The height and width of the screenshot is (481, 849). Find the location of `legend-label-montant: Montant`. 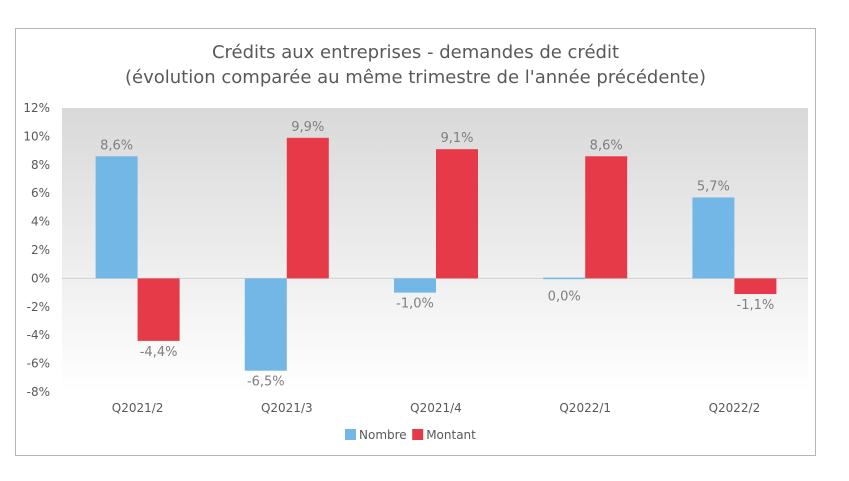

legend-label-montant: Montant is located at coordinates (451, 435).